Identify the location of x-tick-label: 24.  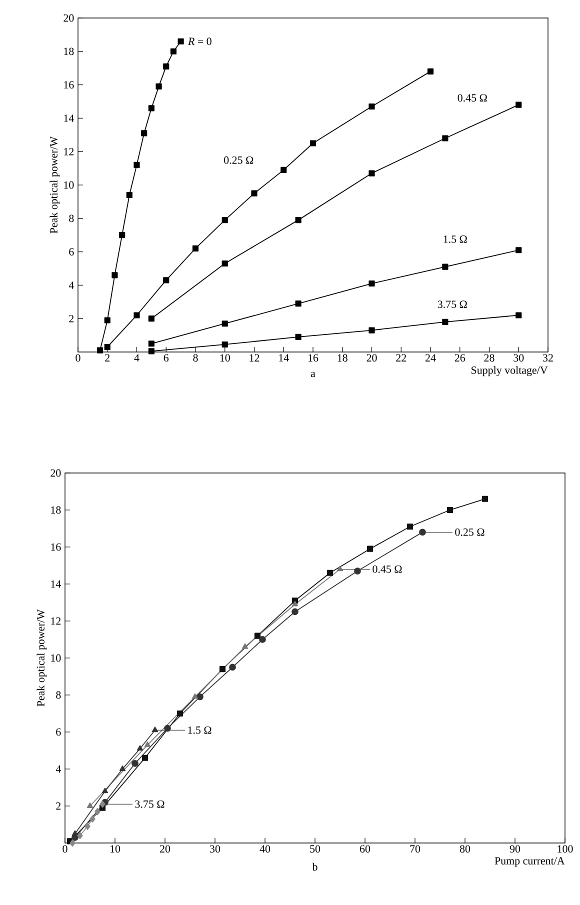
(431, 358).